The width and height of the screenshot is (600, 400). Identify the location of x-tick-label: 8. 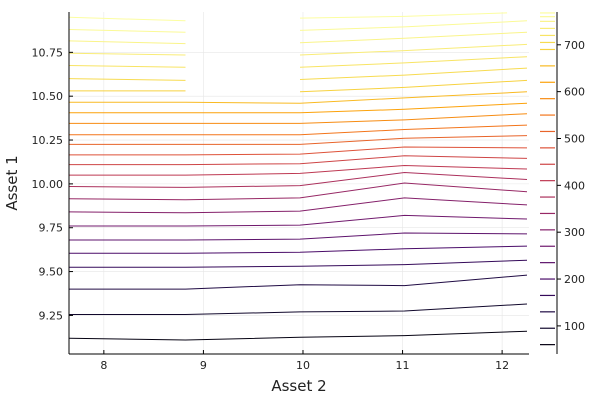
(103, 365).